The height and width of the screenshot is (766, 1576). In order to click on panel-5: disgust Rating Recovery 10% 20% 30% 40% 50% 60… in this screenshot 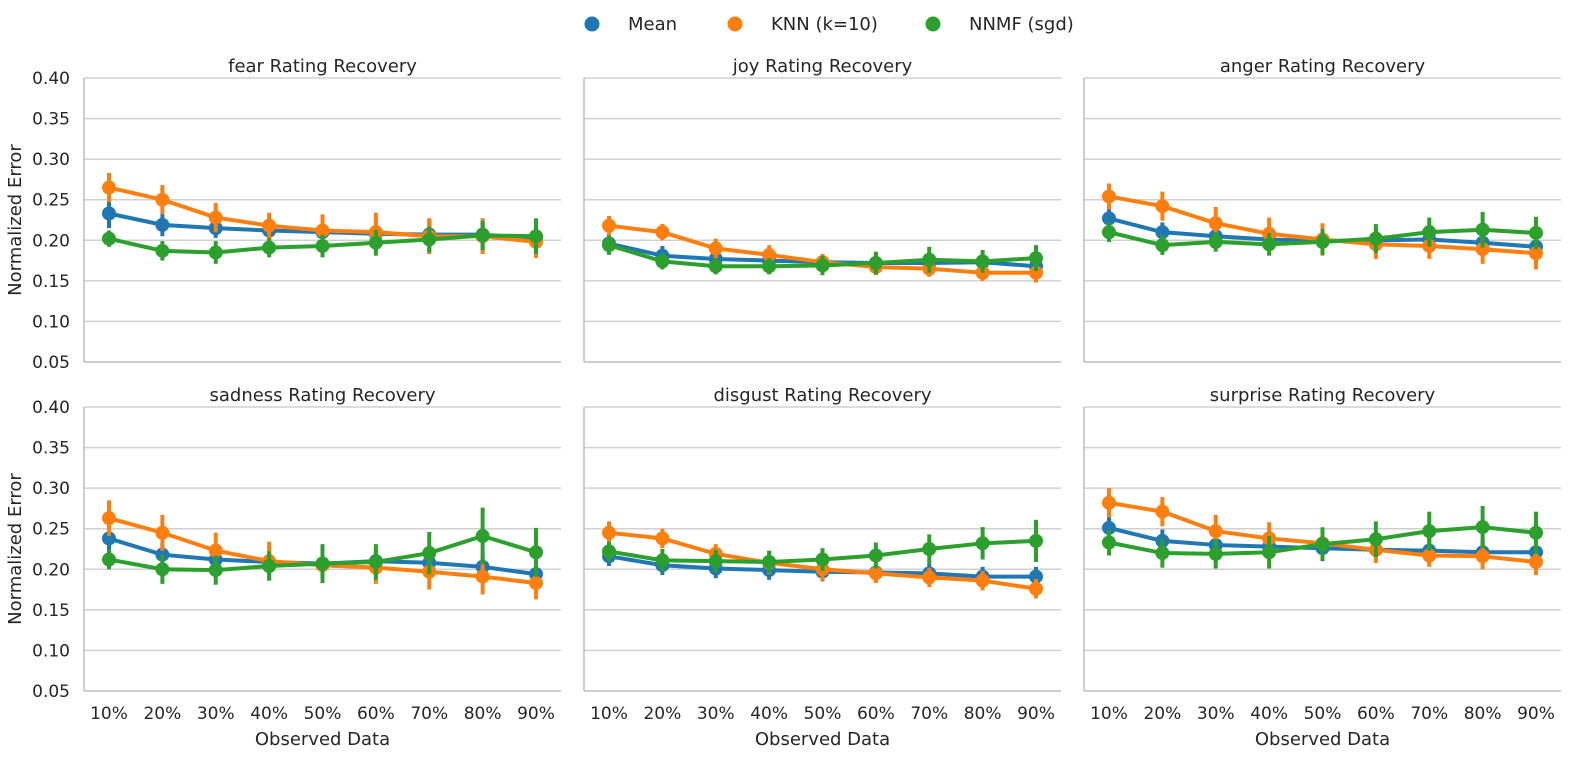, I will do `click(822, 567)`.